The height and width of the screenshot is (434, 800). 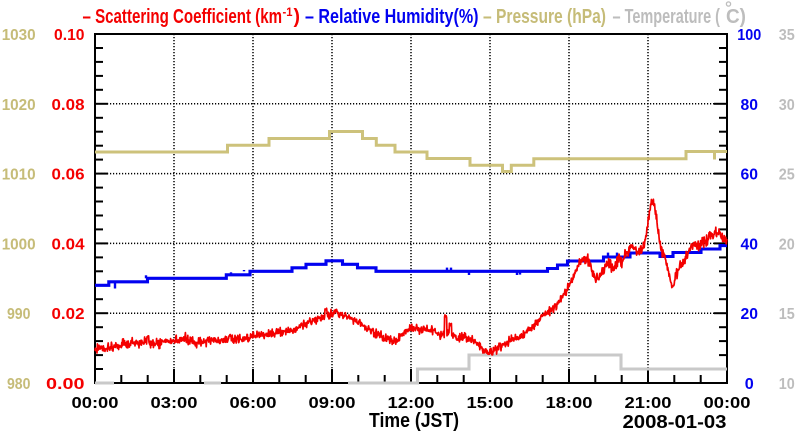 I want to click on svg-text: – Temperature (, so click(x=667, y=17).